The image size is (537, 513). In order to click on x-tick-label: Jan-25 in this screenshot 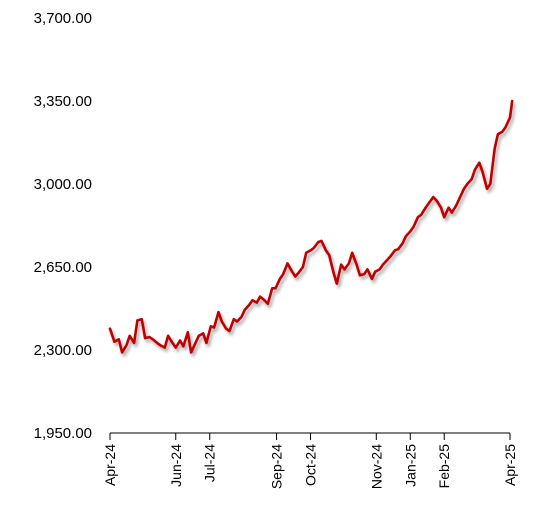, I will do `click(410, 465)`.